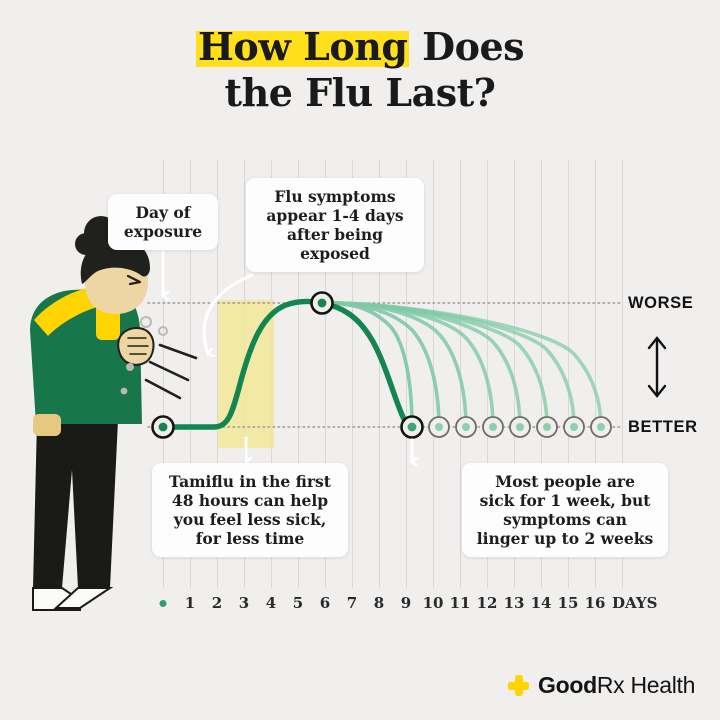 This screenshot has width=720, height=720. I want to click on axis-tick-11: 11, so click(460, 603).